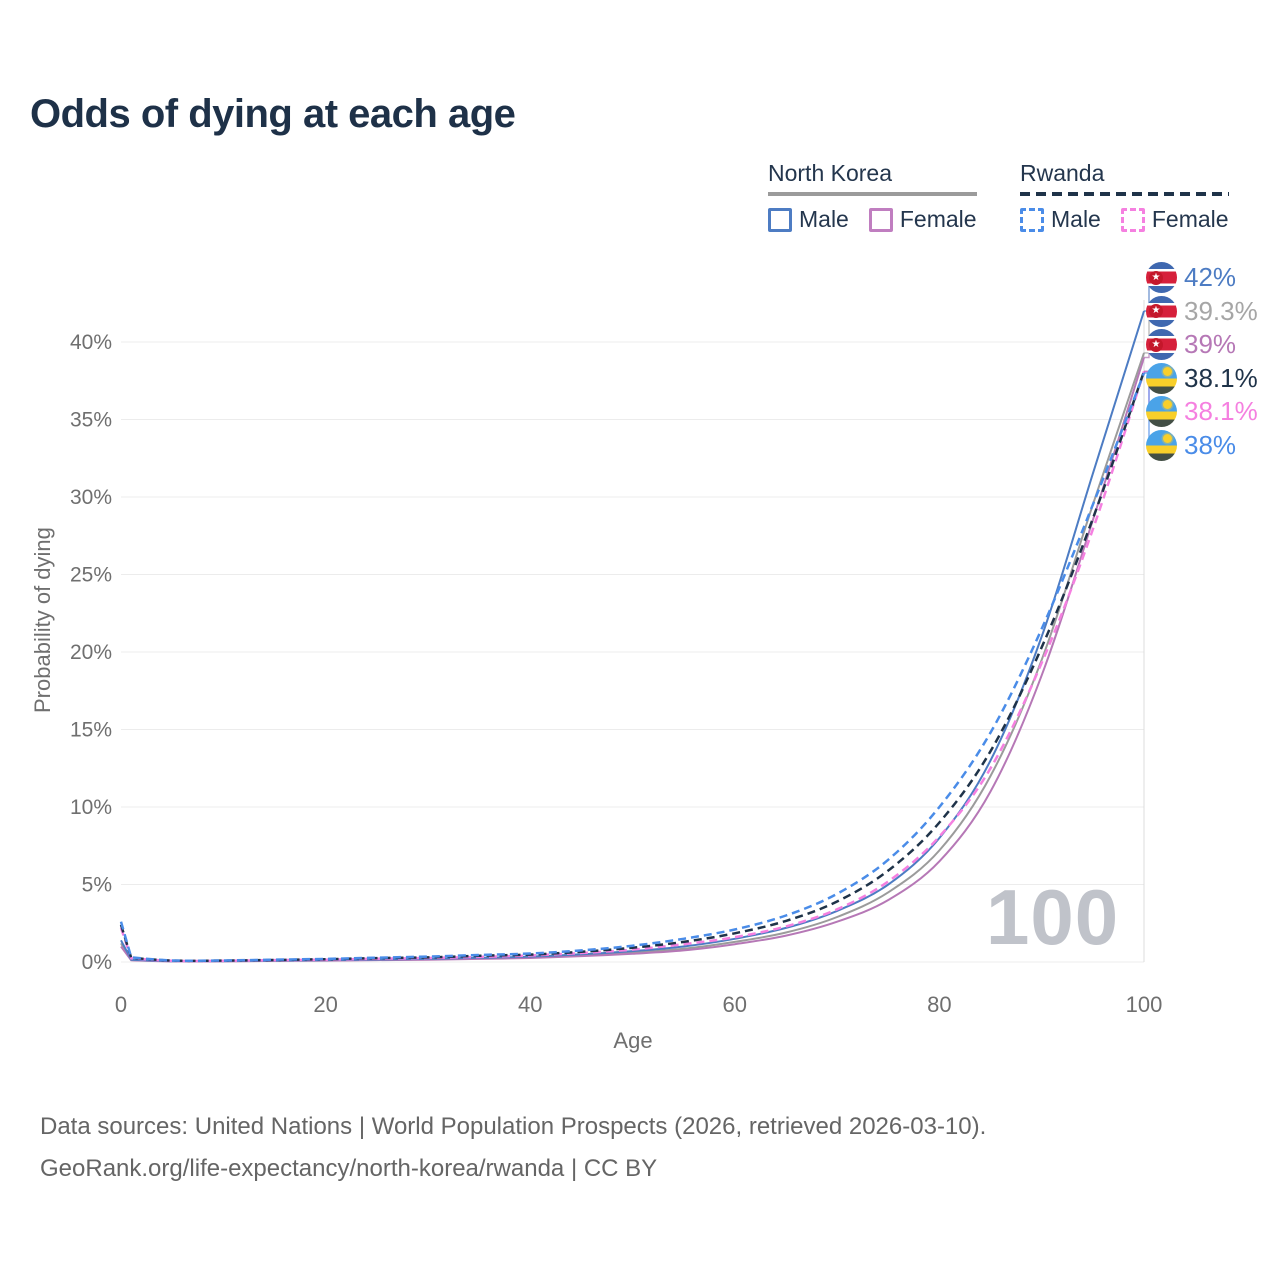 This screenshot has width=1280, height=1280. I want to click on endpoint-value: 39.3%, so click(1221, 310).